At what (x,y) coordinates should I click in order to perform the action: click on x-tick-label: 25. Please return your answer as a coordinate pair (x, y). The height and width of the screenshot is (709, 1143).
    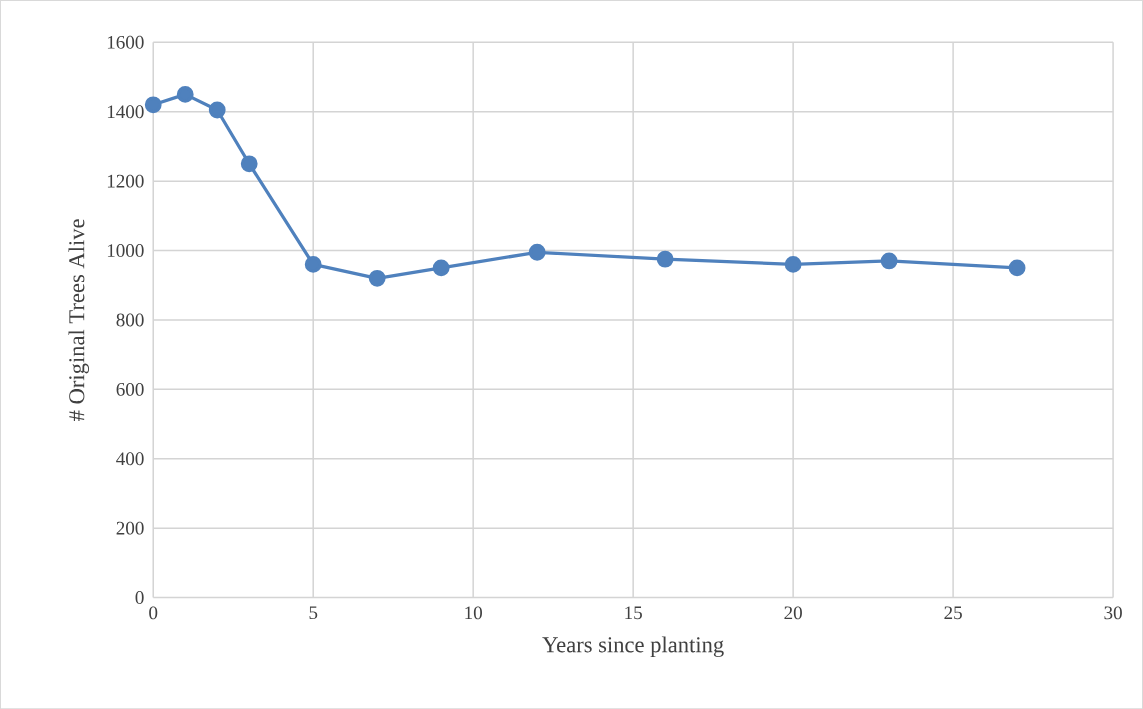
    Looking at the image, I should click on (953, 613).